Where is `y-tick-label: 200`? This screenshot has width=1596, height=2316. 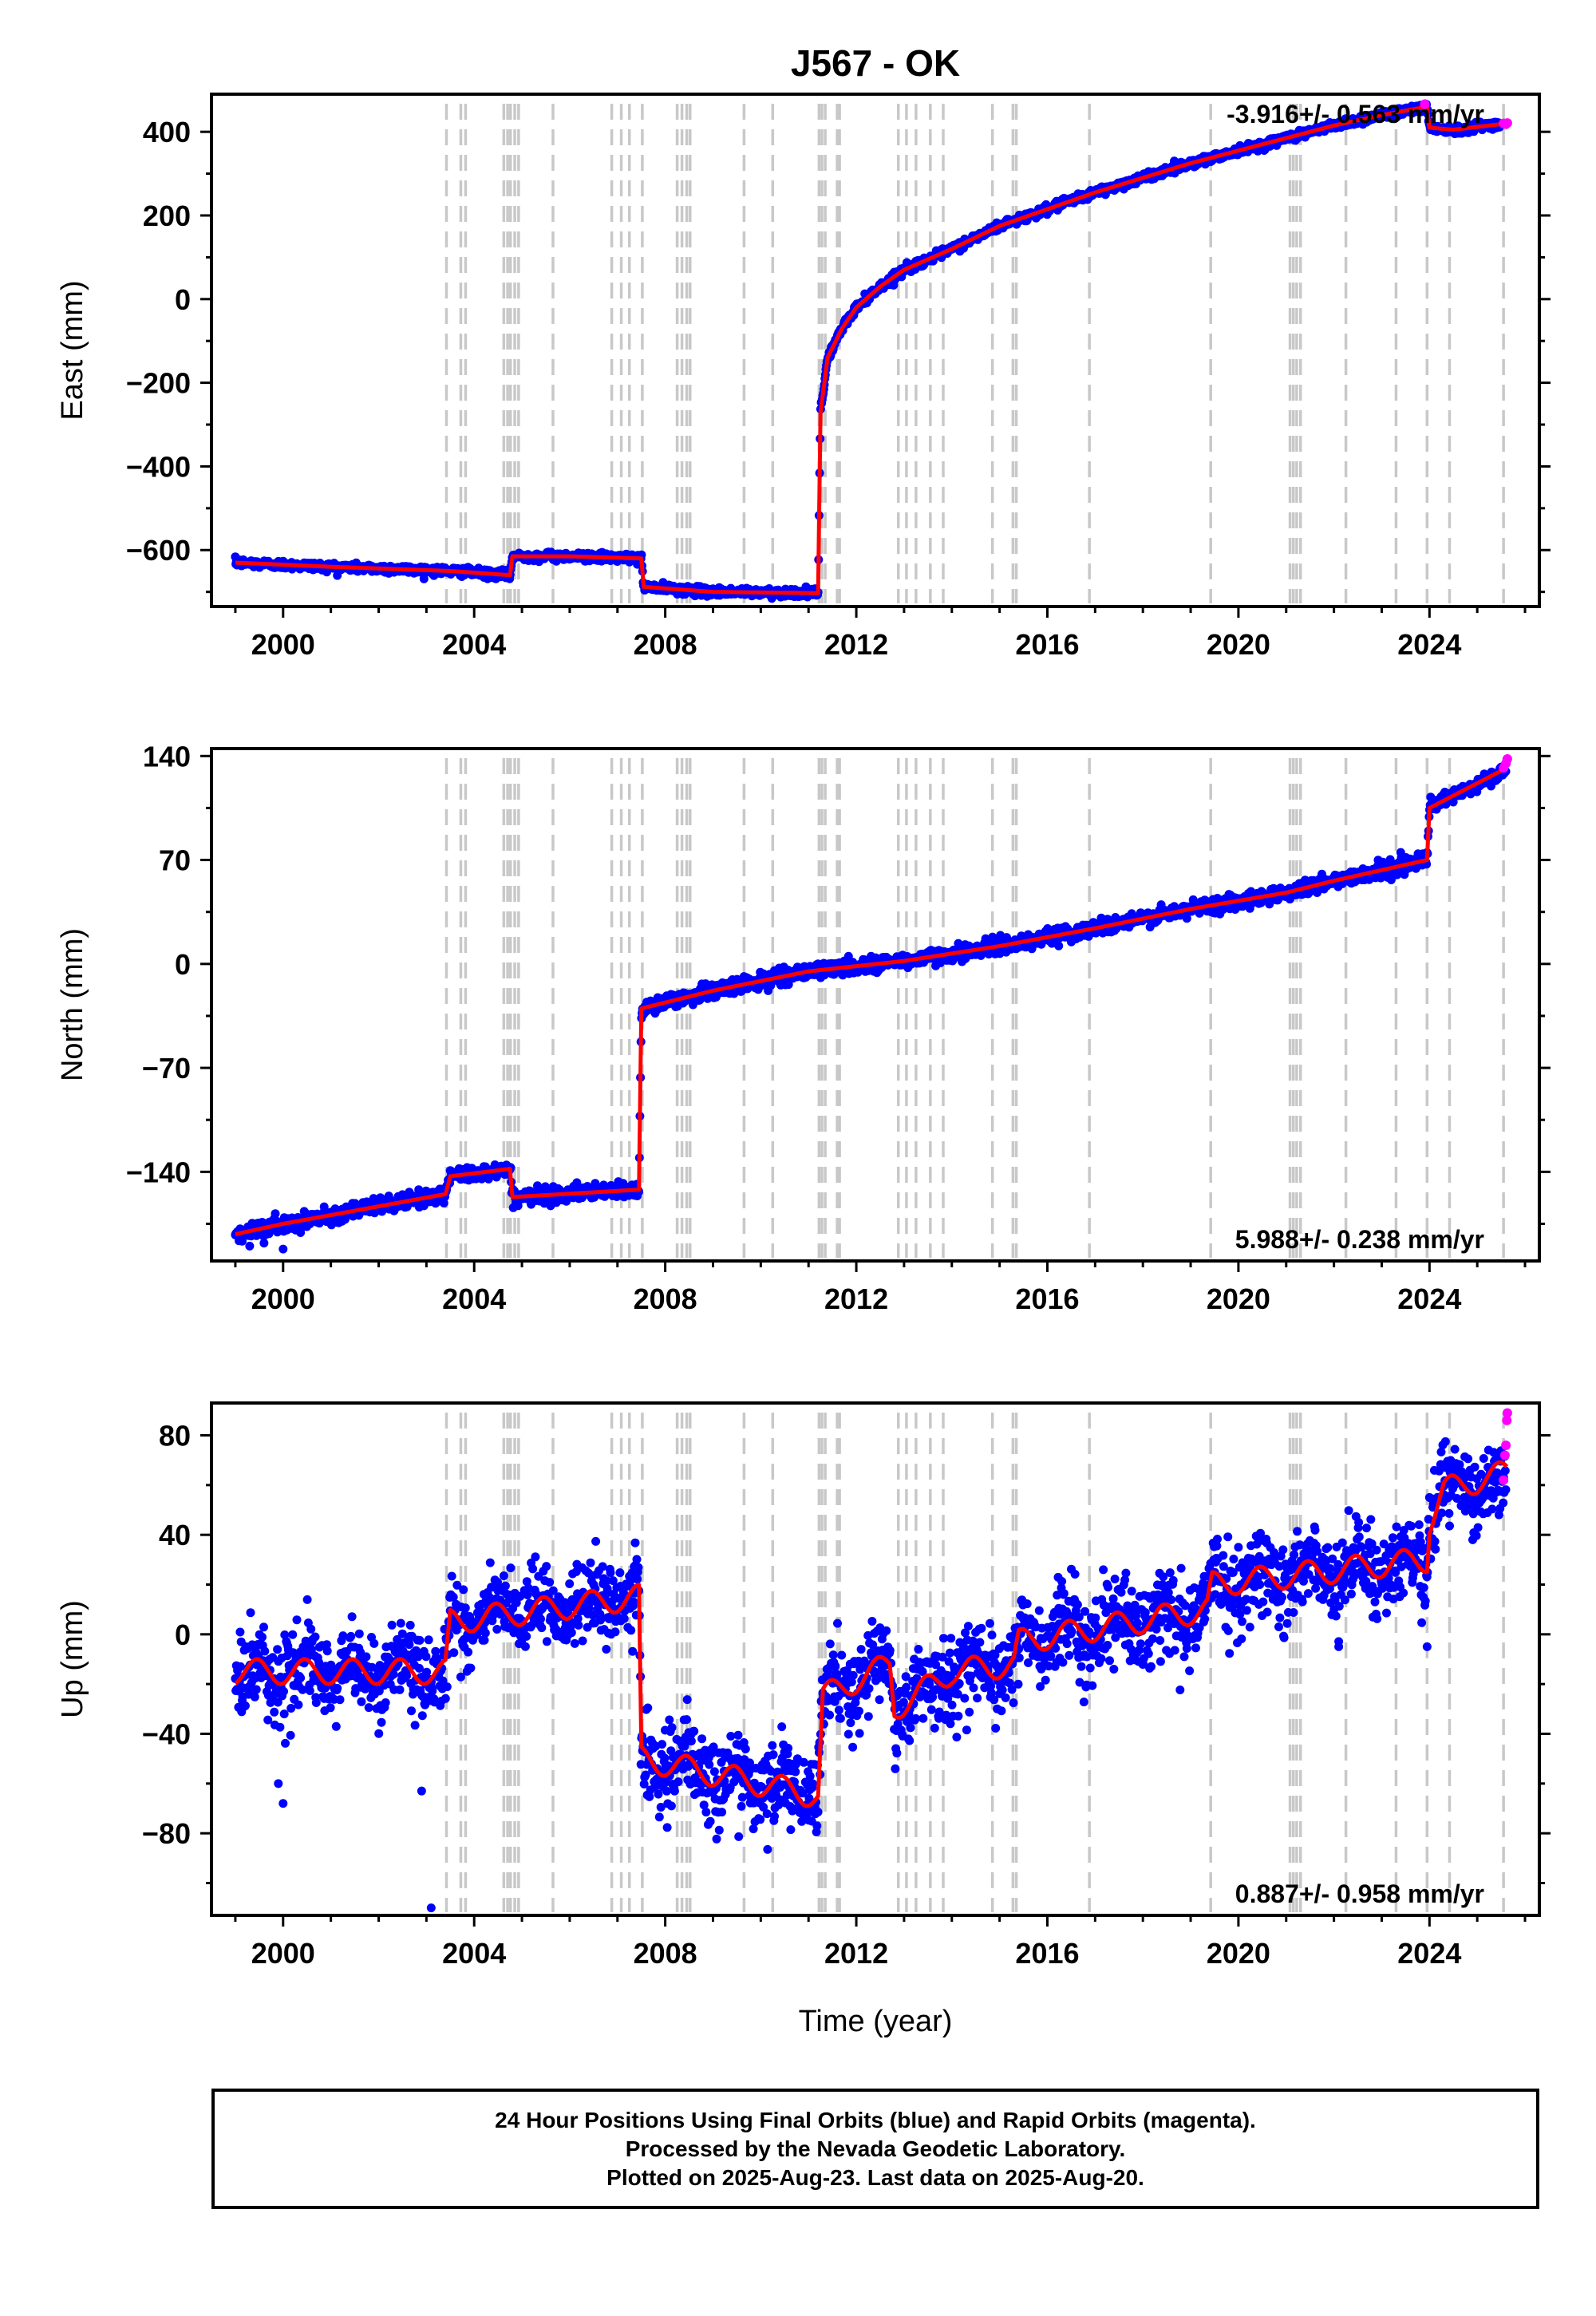 y-tick-label: 200 is located at coordinates (167, 216).